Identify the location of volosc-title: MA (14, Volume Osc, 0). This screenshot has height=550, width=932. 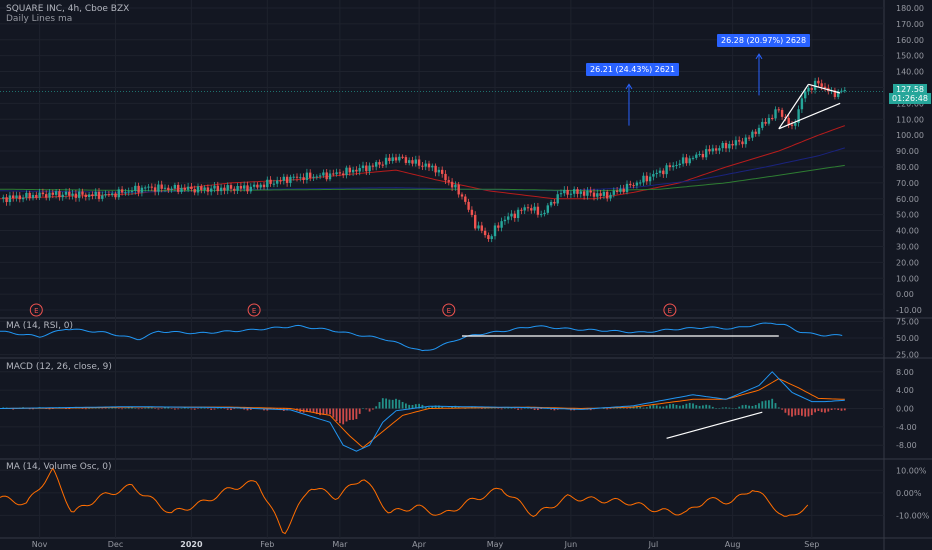
(59, 467).